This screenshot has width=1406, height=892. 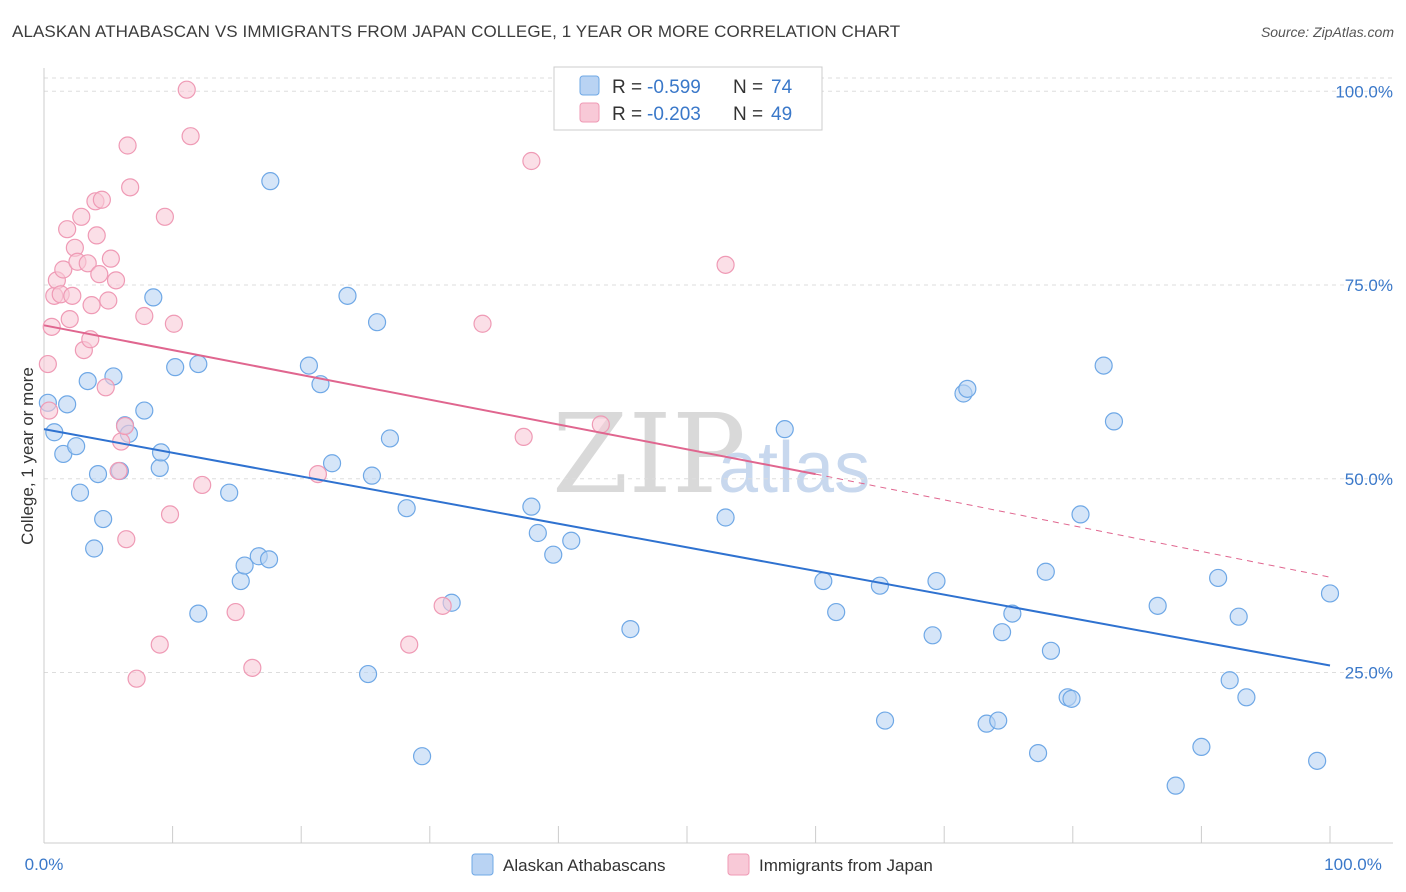 What do you see at coordinates (27, 456) in the screenshot?
I see `y-axis-title: College, 1 year or more` at bounding box center [27, 456].